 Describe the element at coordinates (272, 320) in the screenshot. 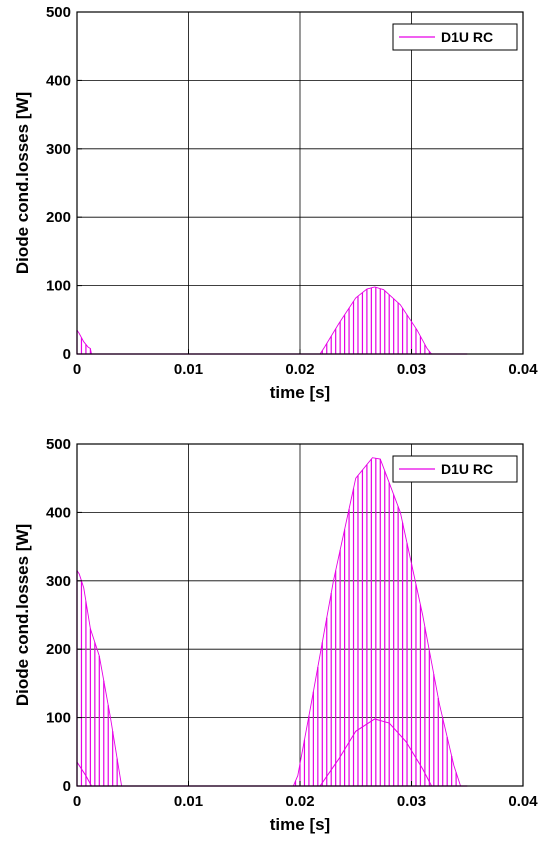

I see `series-envelope` at that location.